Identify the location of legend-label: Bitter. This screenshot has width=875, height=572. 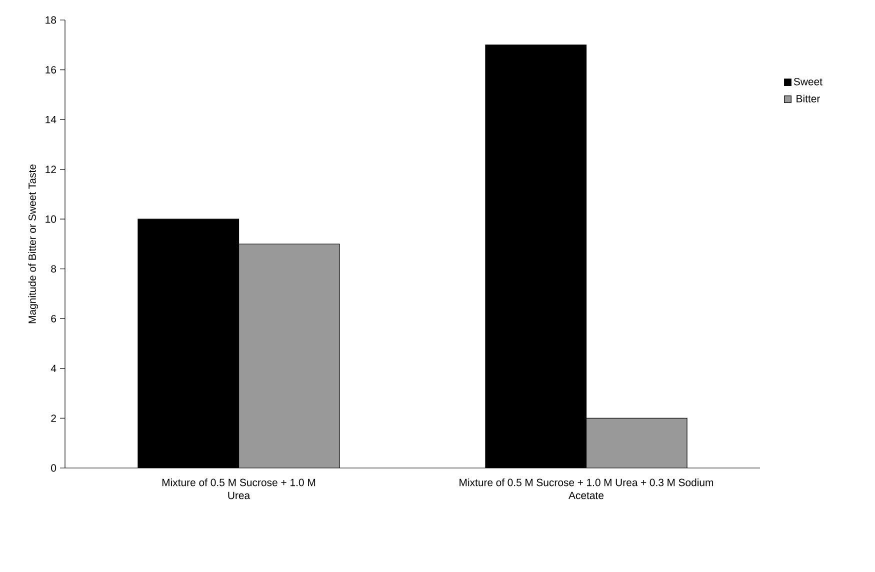
(808, 98).